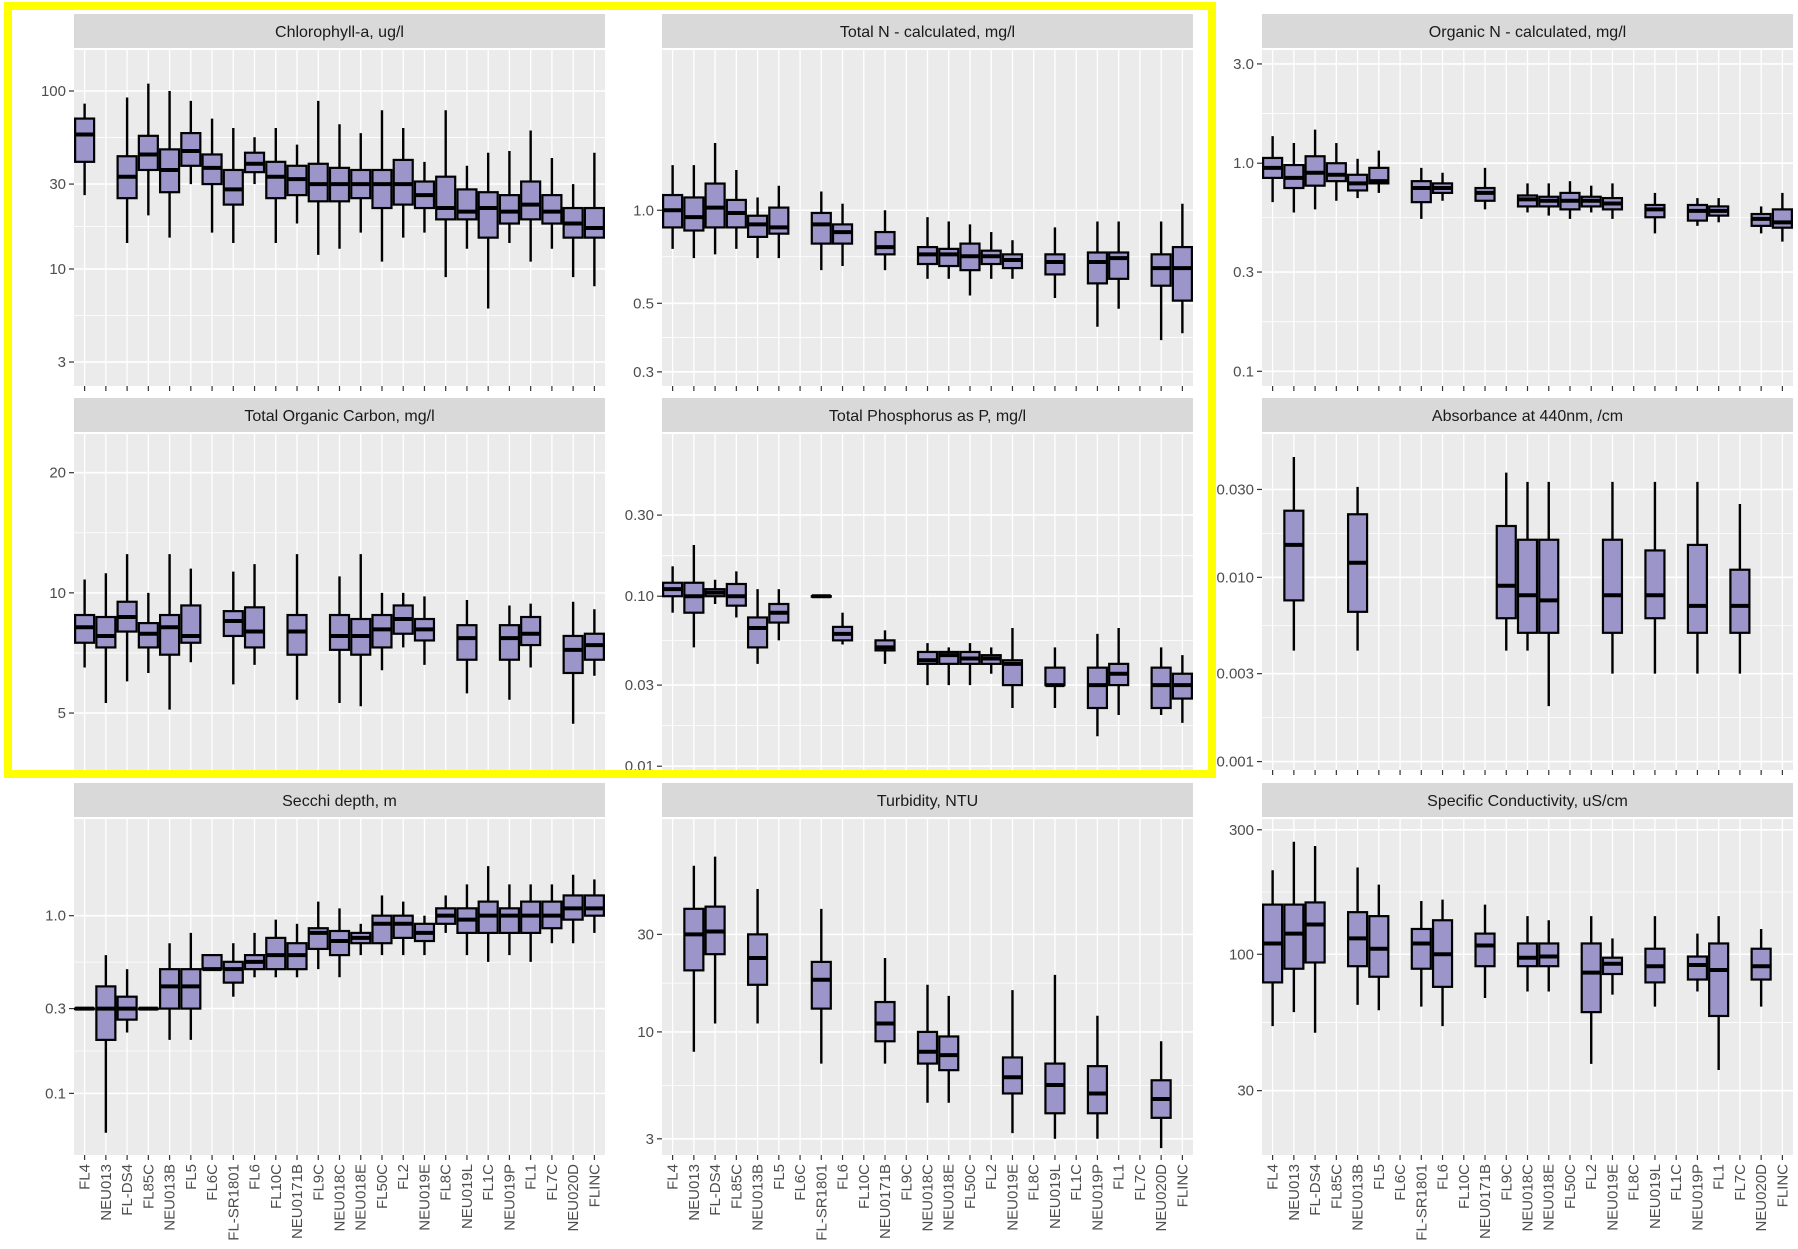 This screenshot has width=1798, height=1249. What do you see at coordinates (639, 685) in the screenshot?
I see `y-tick-label: 0.03` at bounding box center [639, 685].